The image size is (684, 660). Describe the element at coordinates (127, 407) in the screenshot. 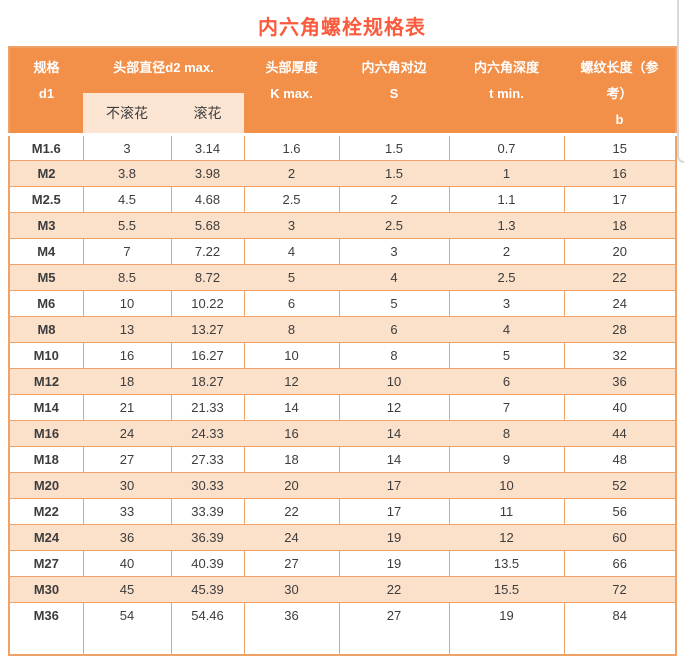

I see `value-cell: 21` at that location.